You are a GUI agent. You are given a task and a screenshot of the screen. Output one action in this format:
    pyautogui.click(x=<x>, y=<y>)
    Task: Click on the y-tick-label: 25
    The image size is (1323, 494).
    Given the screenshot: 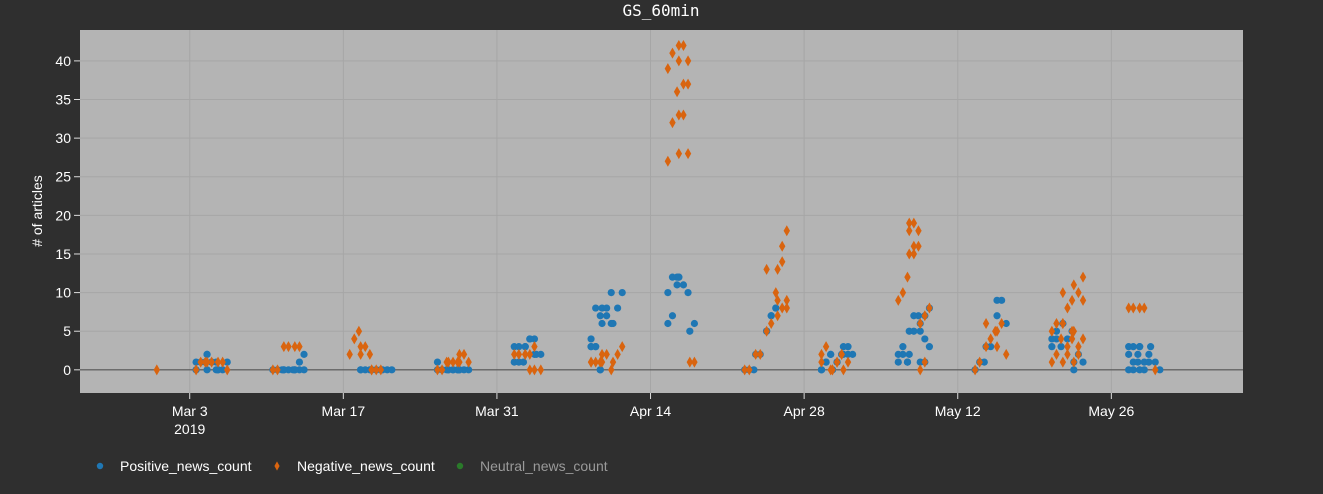 What is the action you would take?
    pyautogui.click(x=63, y=177)
    